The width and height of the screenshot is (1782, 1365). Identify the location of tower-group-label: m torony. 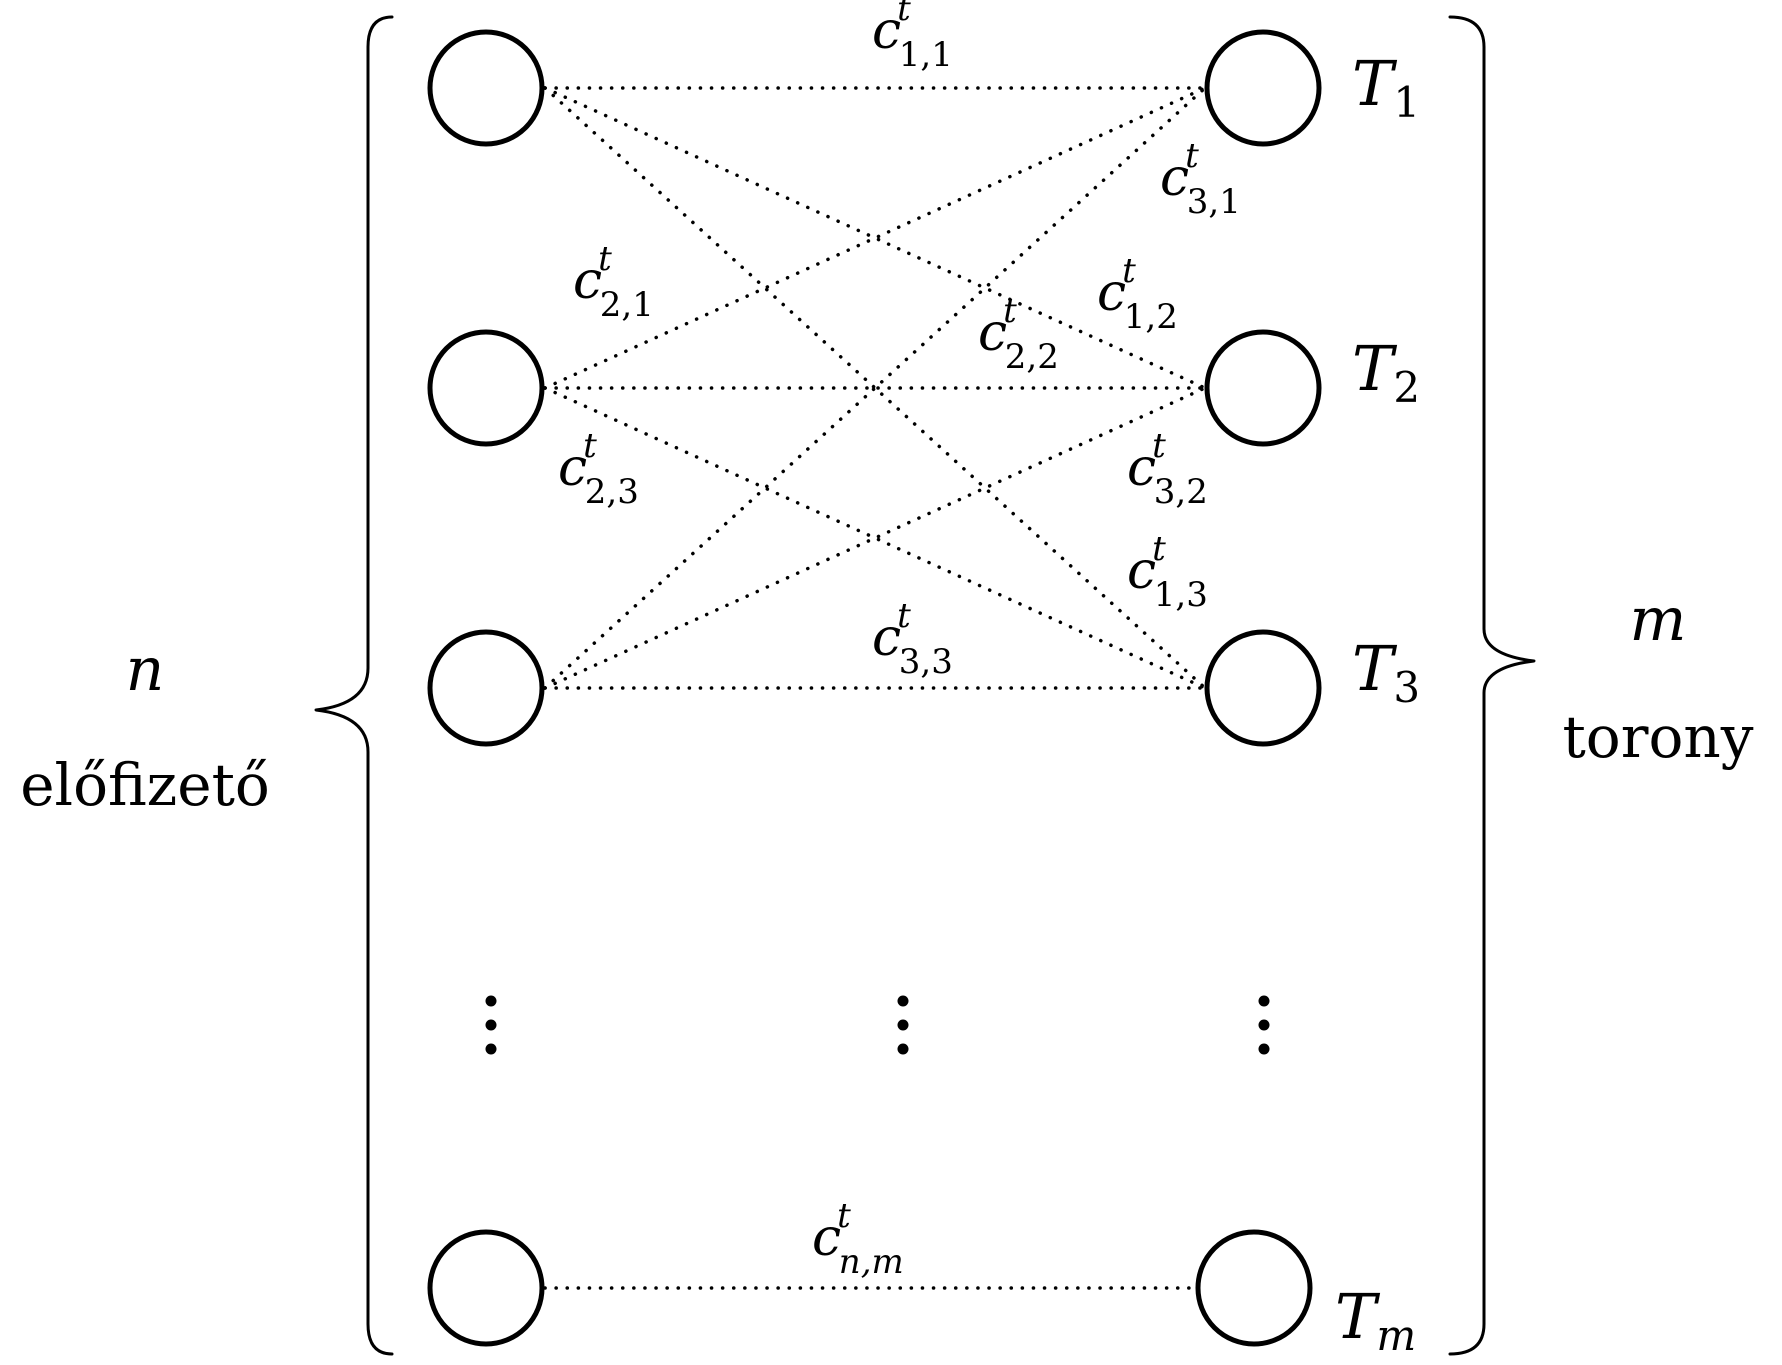
(1658, 678).